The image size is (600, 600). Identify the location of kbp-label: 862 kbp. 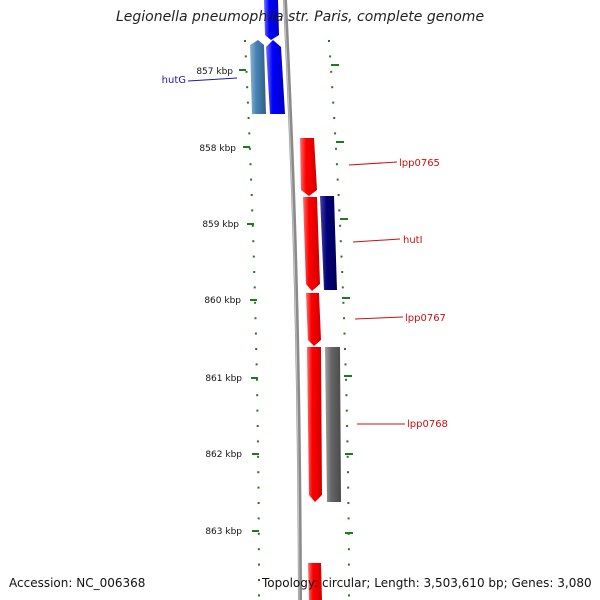
(223, 455).